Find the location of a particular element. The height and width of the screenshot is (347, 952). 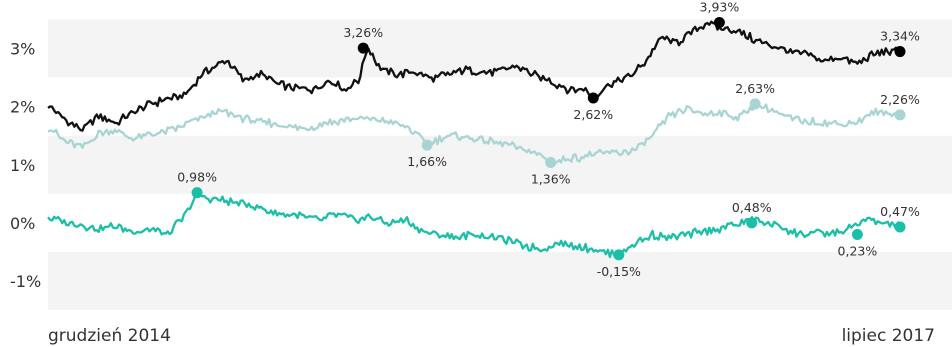

data-point-label: 3,93% is located at coordinates (720, 7).